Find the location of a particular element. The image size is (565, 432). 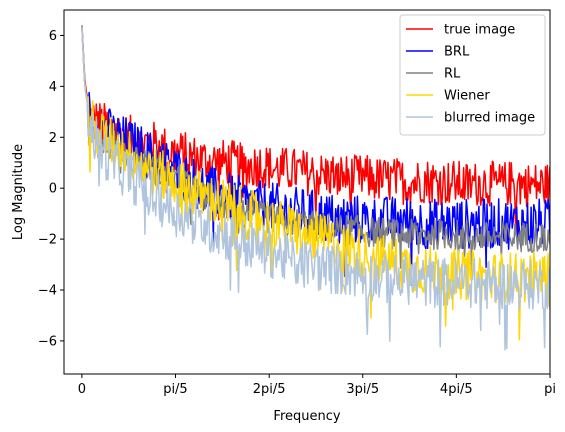

y-axis: −6 −4 −2 0 2 4 6 is located at coordinates (51, 189).